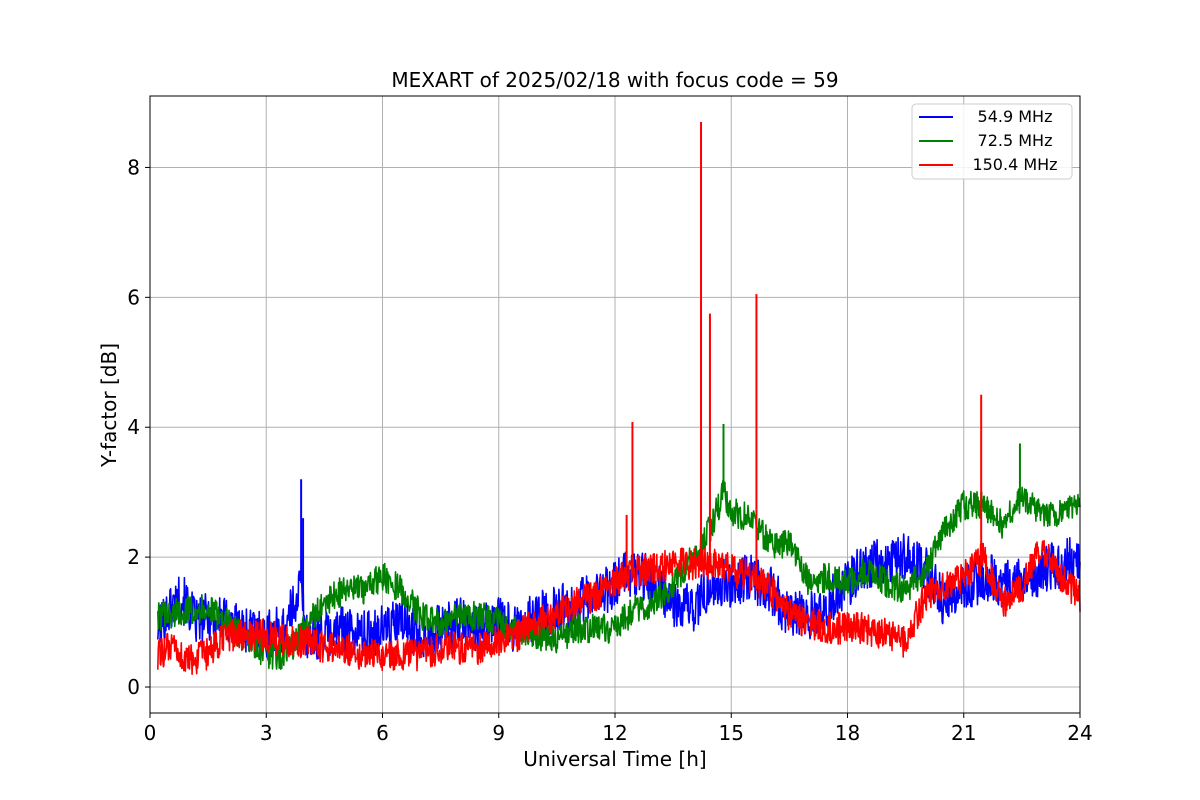  I want to click on x-tick-label: 18, so click(847, 733).